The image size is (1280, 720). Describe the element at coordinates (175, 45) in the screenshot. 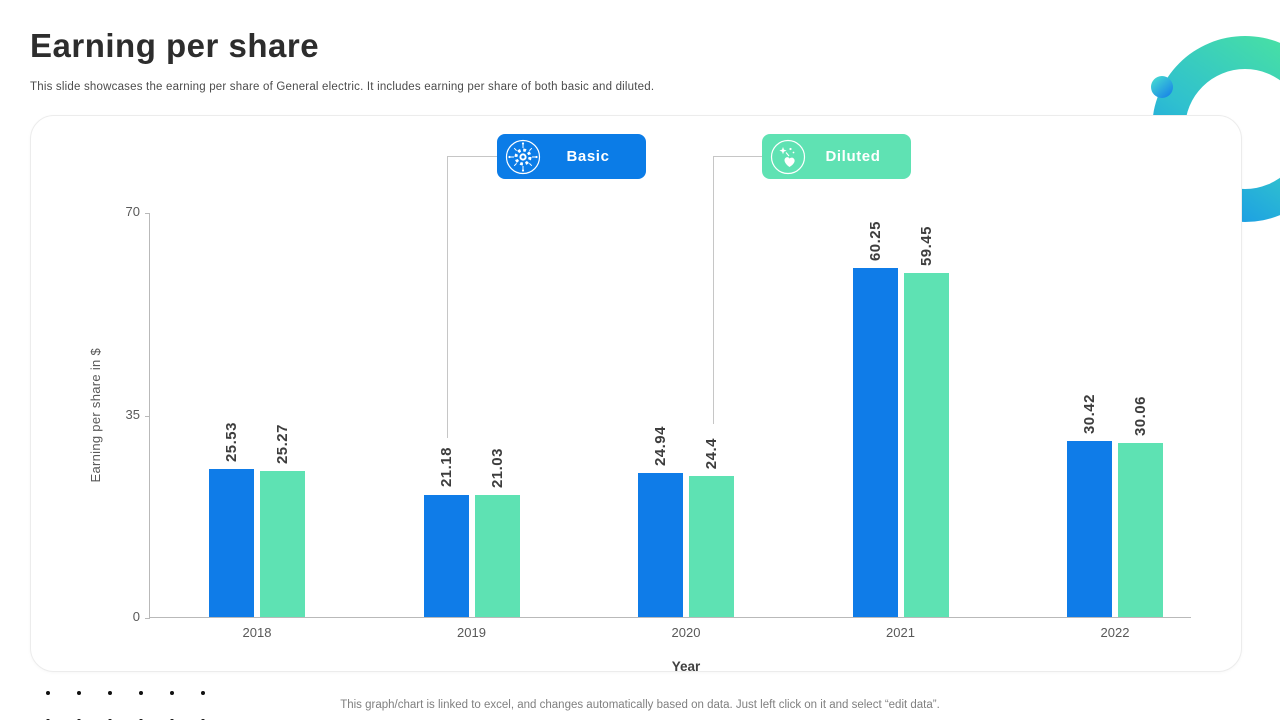

I see `page-title: Earning per share` at that location.